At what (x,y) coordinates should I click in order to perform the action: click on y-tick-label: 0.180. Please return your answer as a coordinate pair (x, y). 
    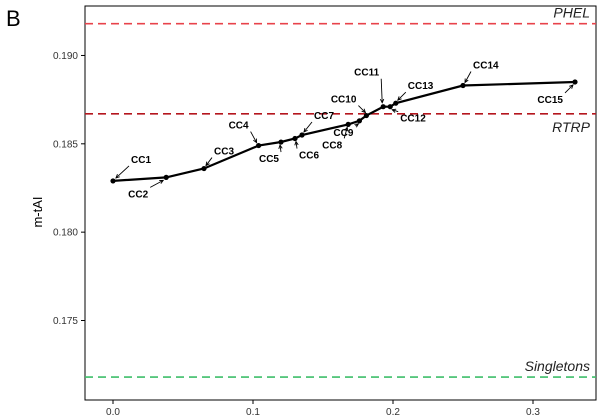
    Looking at the image, I should click on (65, 233).